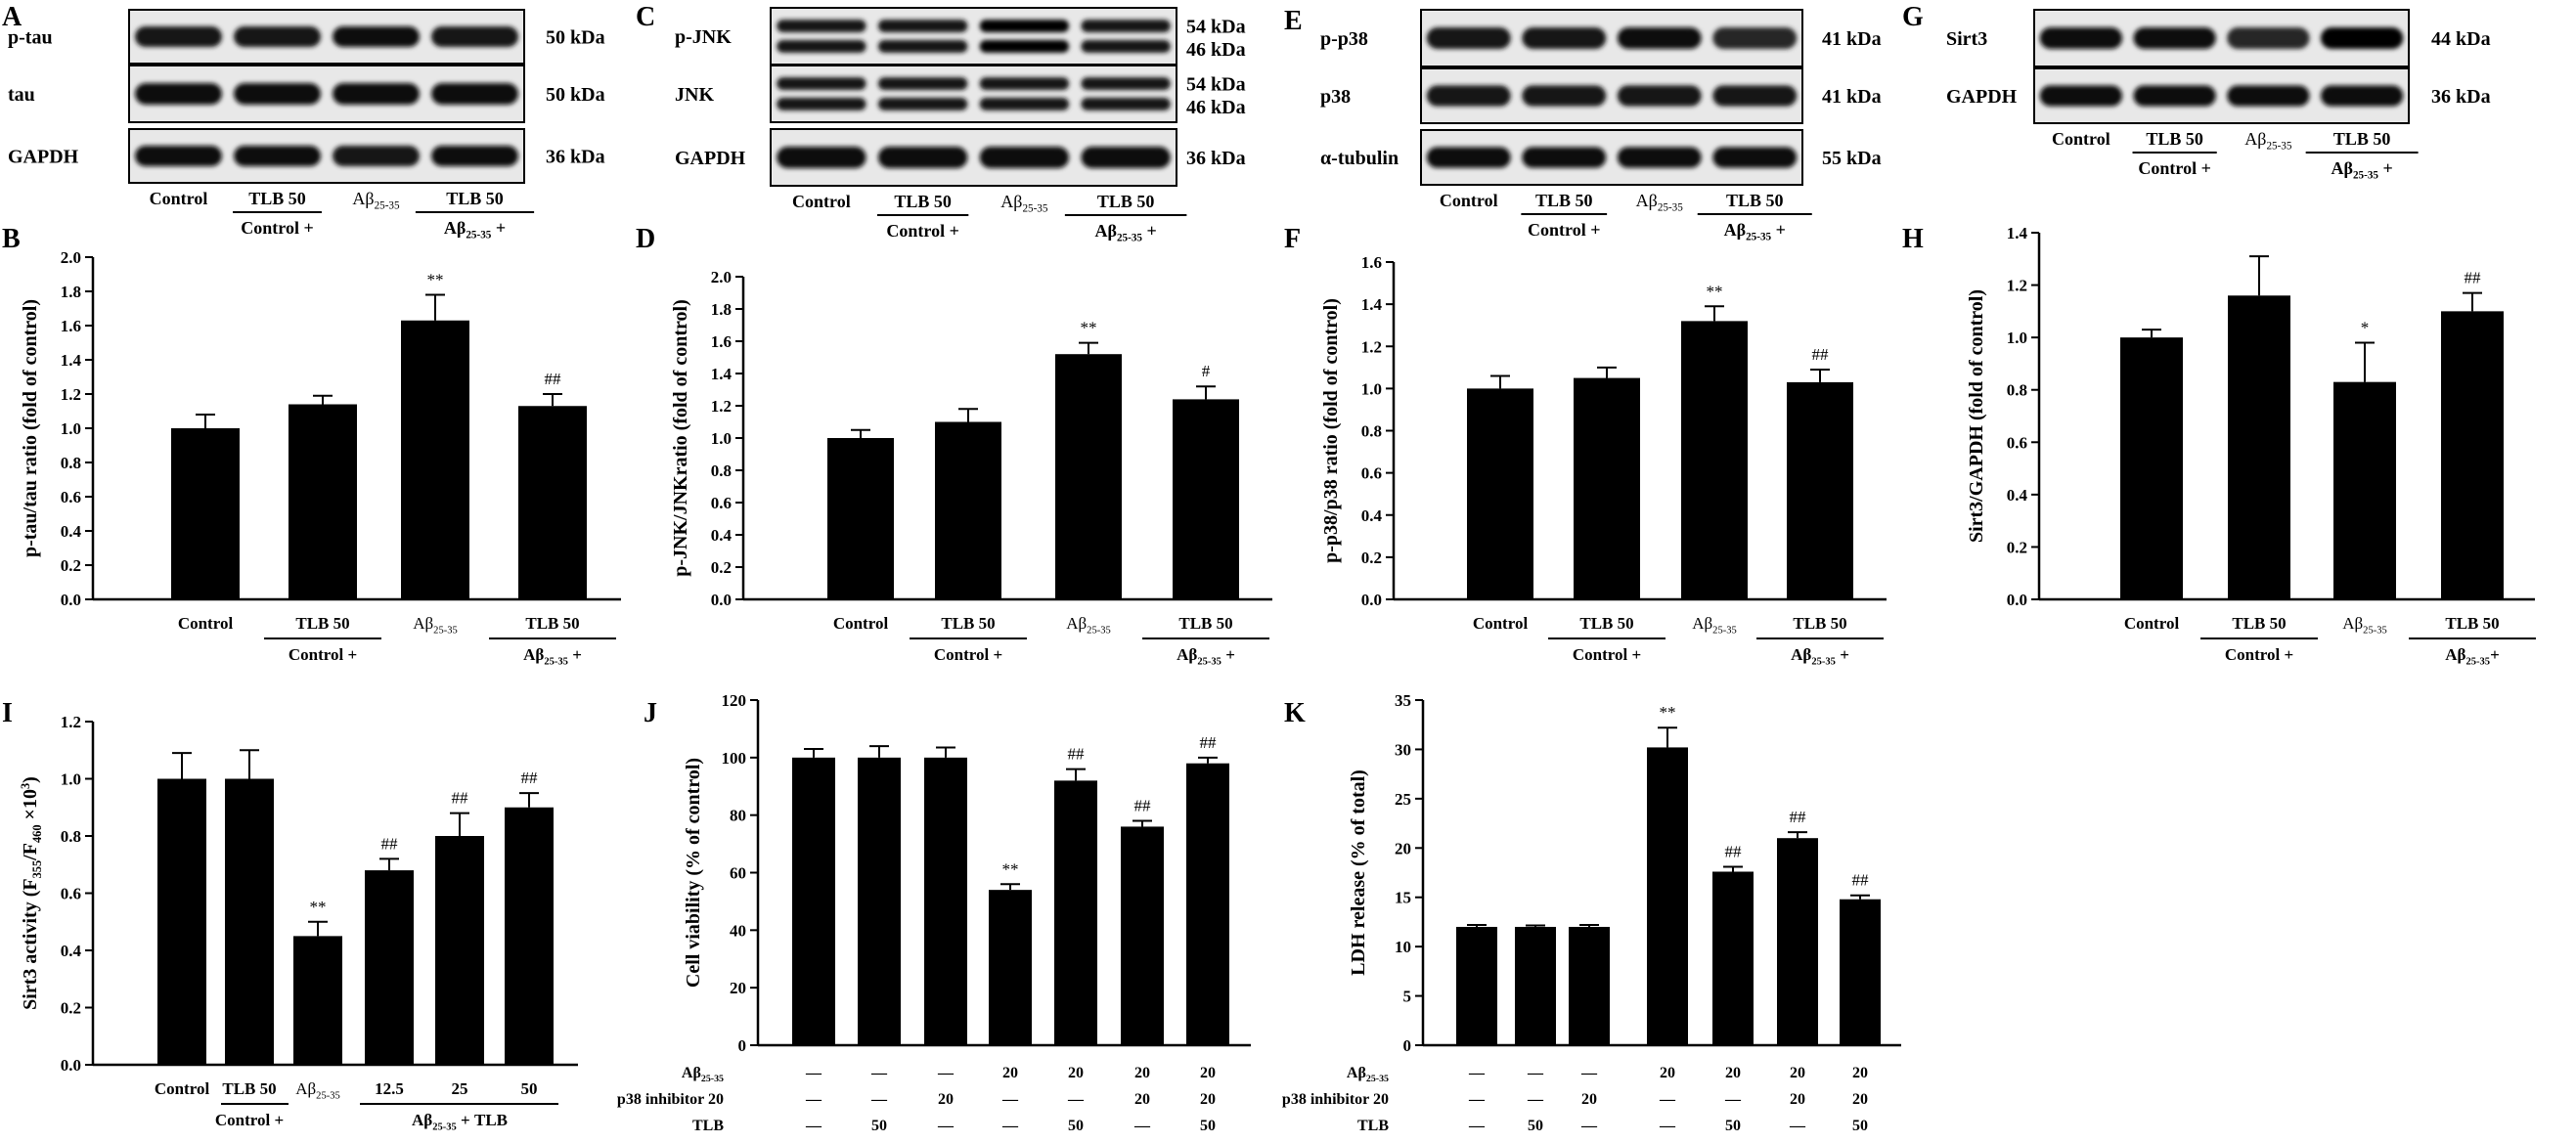 This screenshot has height=1143, width=2576. Describe the element at coordinates (21, 95) in the screenshot. I see `blot-row-label: tau` at that location.